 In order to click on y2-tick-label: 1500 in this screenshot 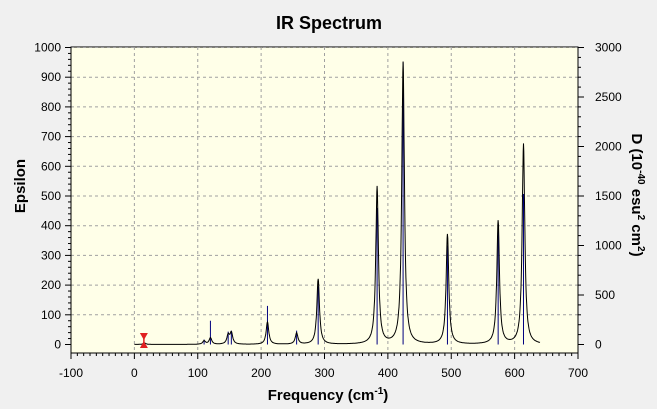, I will do `click(608, 196)`.